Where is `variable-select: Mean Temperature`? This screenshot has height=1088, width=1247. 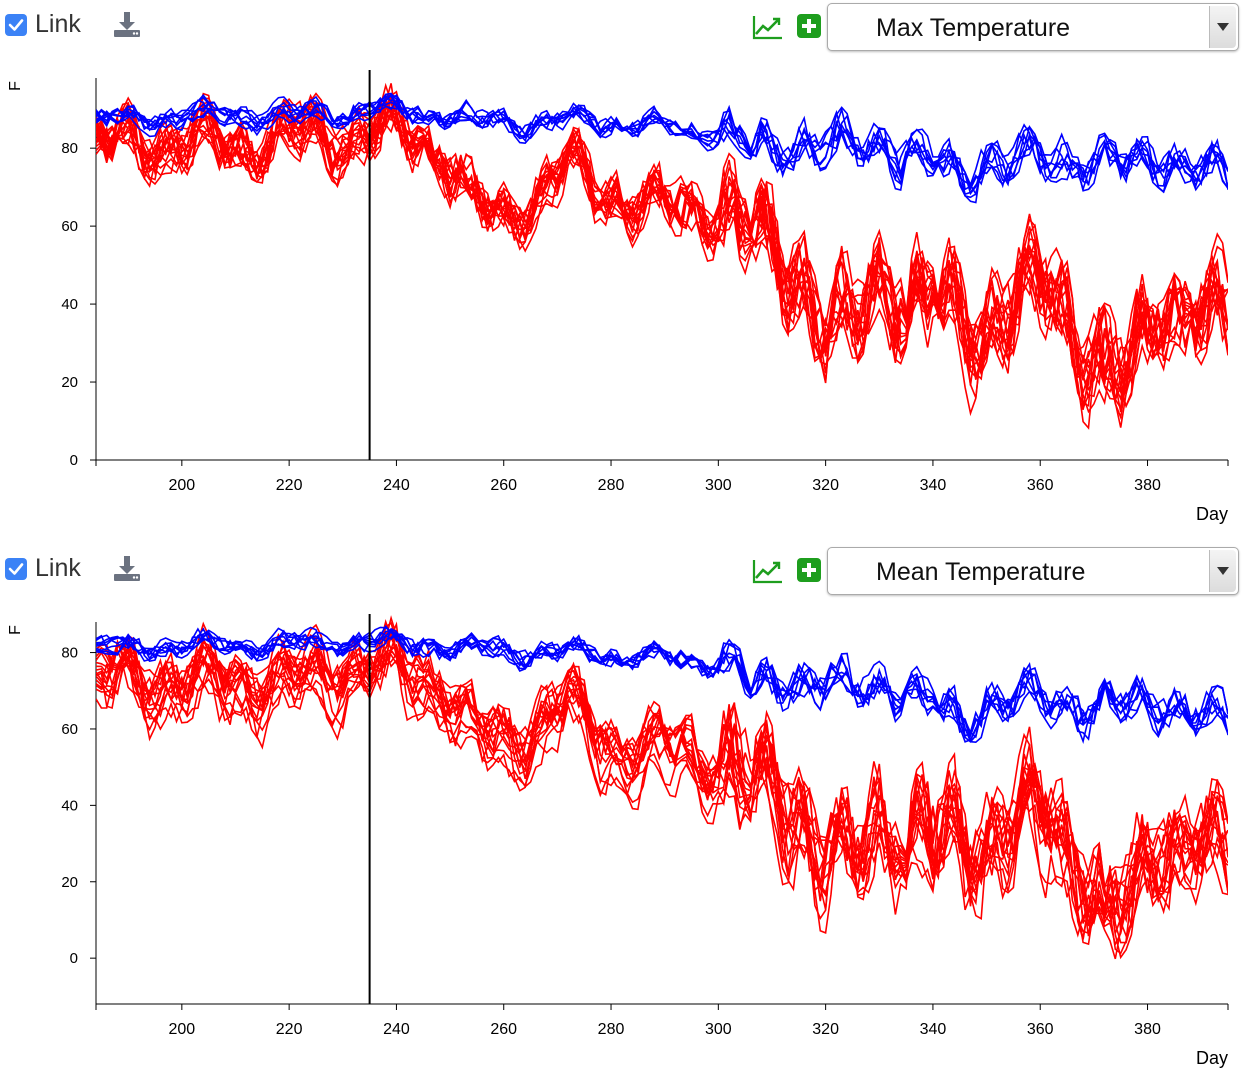
variable-select: Mean Temperature is located at coordinates (1033, 571).